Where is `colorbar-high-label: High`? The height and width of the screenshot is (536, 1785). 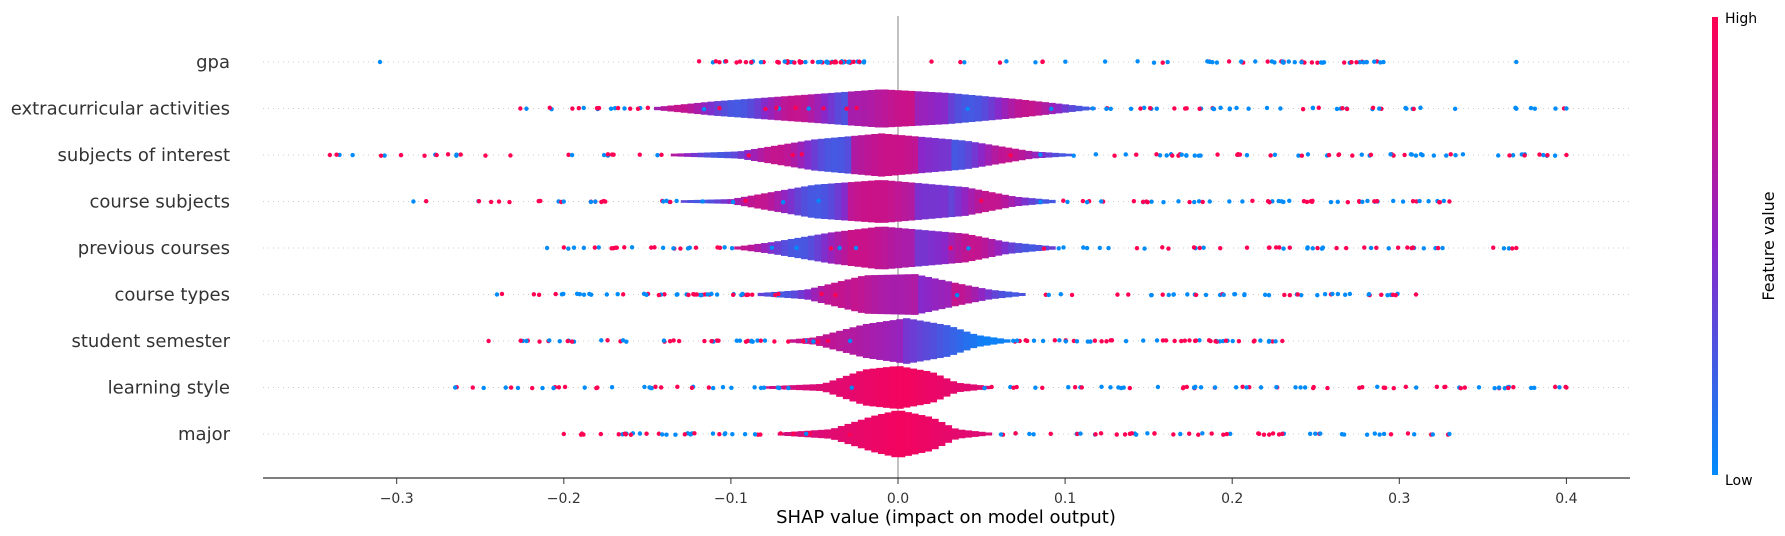
colorbar-high-label: High is located at coordinates (1741, 19).